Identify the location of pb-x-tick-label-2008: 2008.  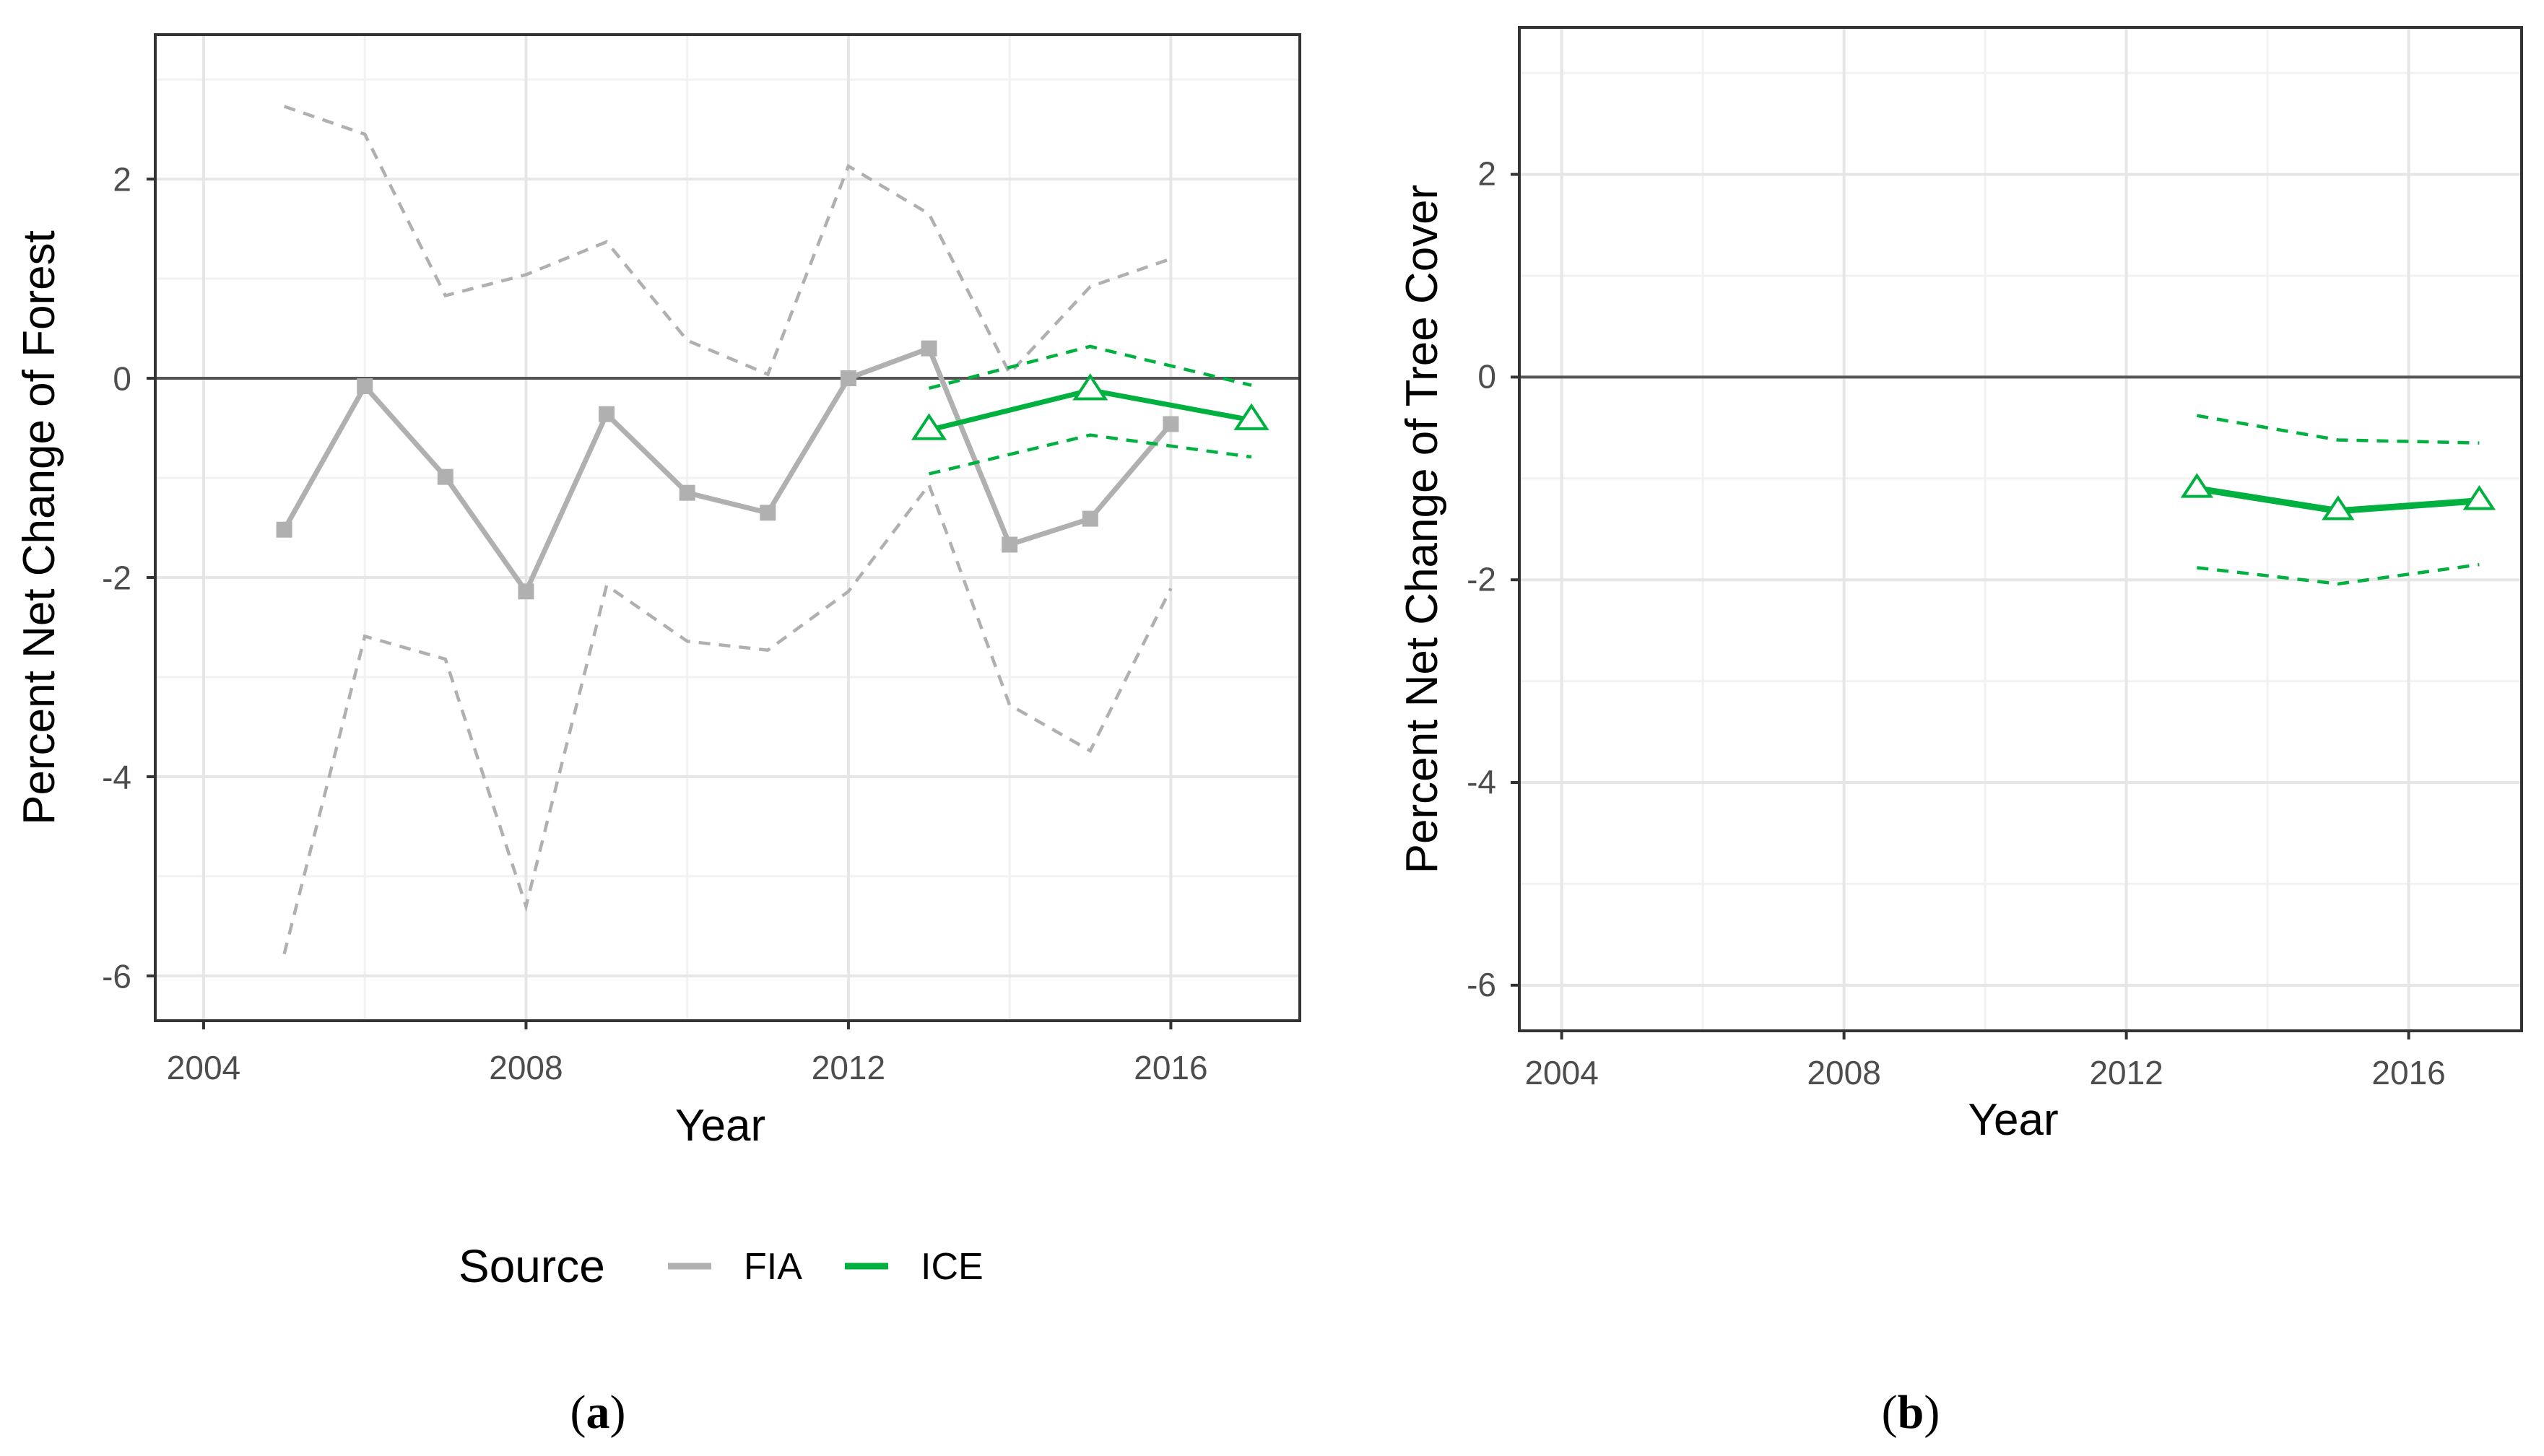
(1843, 1072).